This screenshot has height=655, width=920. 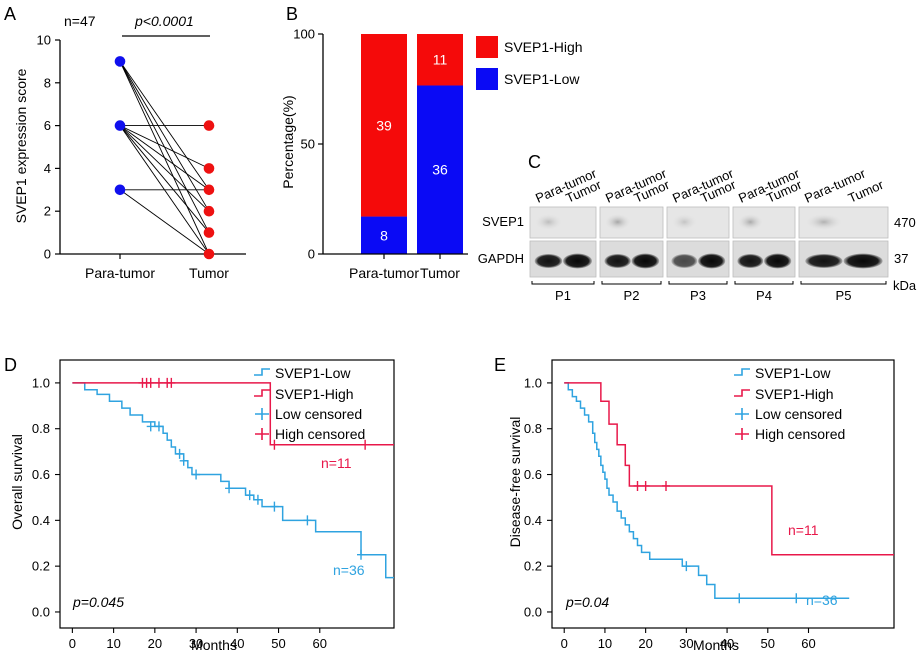 I want to click on axes: 0 50 100 Para-tumor Tumor, so click(x=380, y=154).